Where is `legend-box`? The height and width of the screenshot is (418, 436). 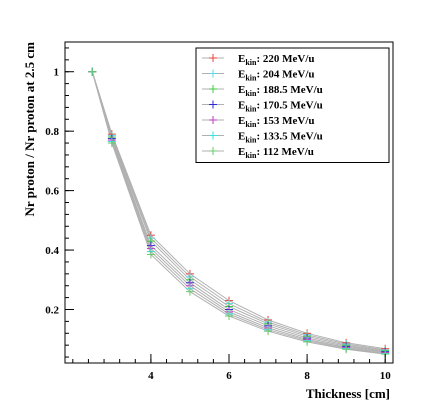
legend-box is located at coordinates (292, 105).